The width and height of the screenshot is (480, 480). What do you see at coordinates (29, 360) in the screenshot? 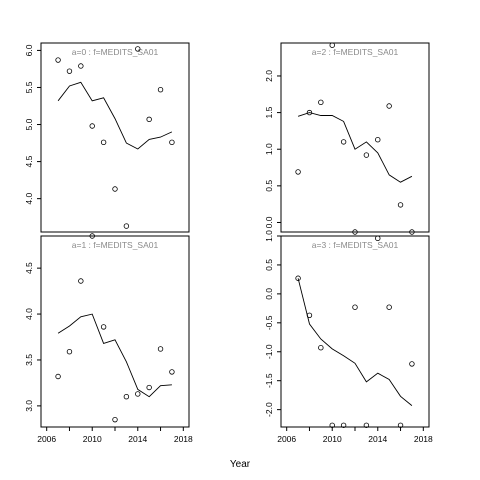
I see `y-tick-label: 3.5` at bounding box center [29, 360].